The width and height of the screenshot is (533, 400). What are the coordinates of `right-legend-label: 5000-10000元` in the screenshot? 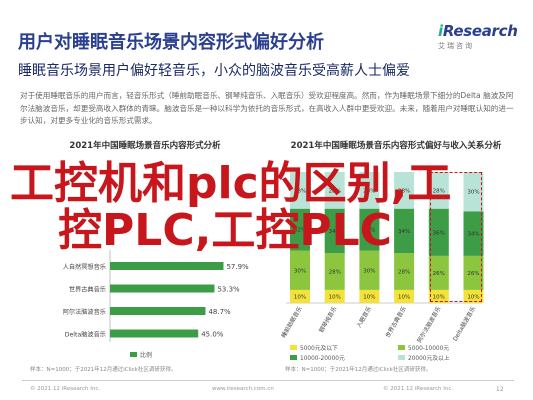 It's located at (428, 348).